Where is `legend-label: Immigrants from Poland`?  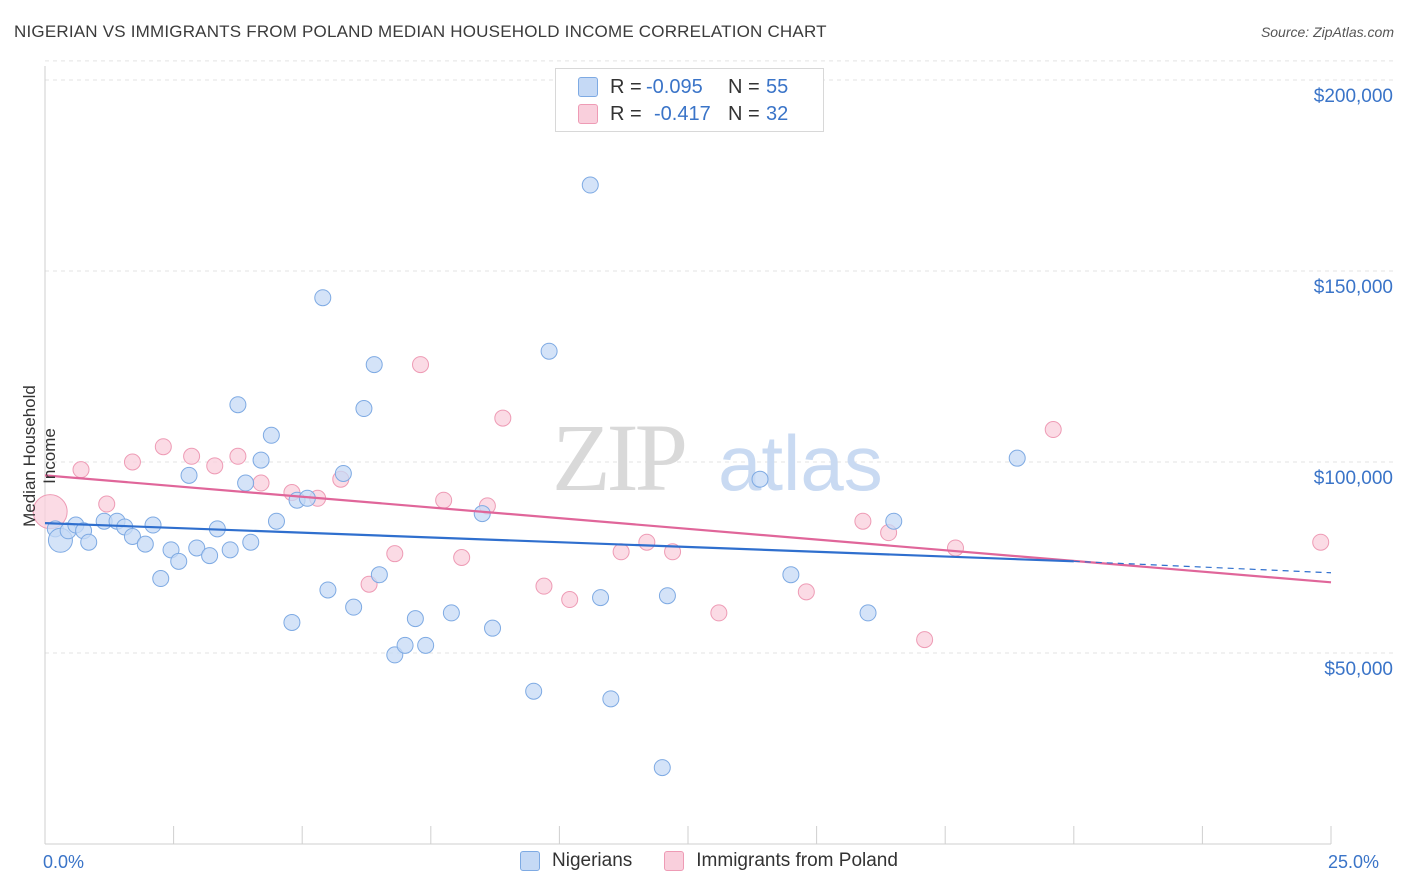 legend-label: Immigrants from Poland is located at coordinates (797, 860).